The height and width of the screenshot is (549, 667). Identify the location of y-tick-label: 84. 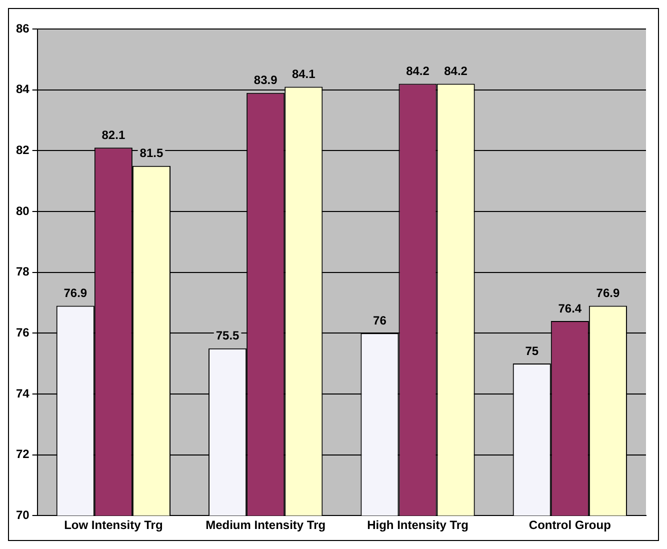
(23, 89).